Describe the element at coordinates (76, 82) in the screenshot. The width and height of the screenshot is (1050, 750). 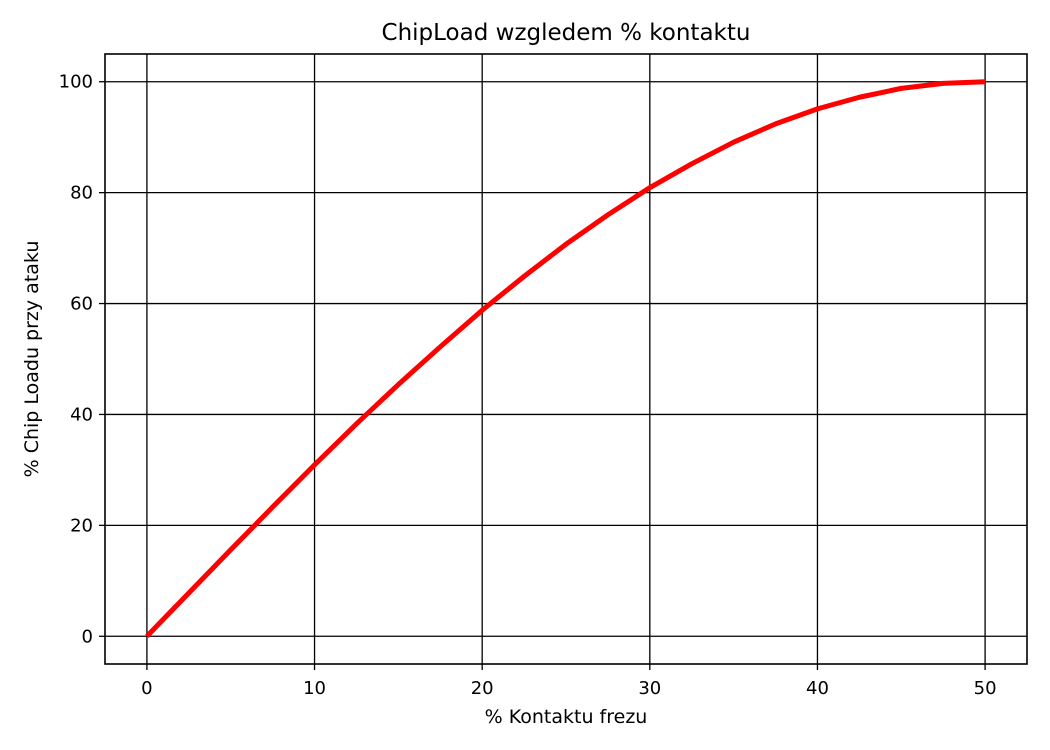
I see `y-tick-label: 100` at that location.